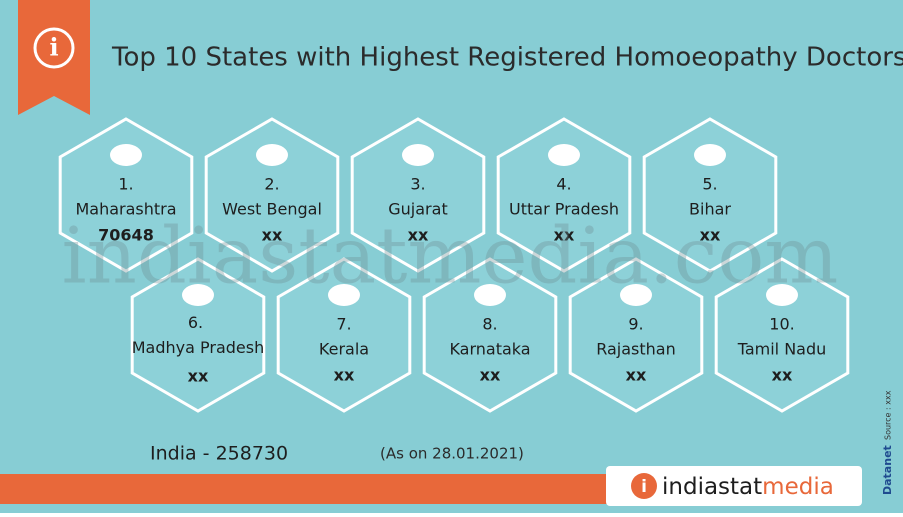  I want to click on info-letter: i, so click(53, 47).